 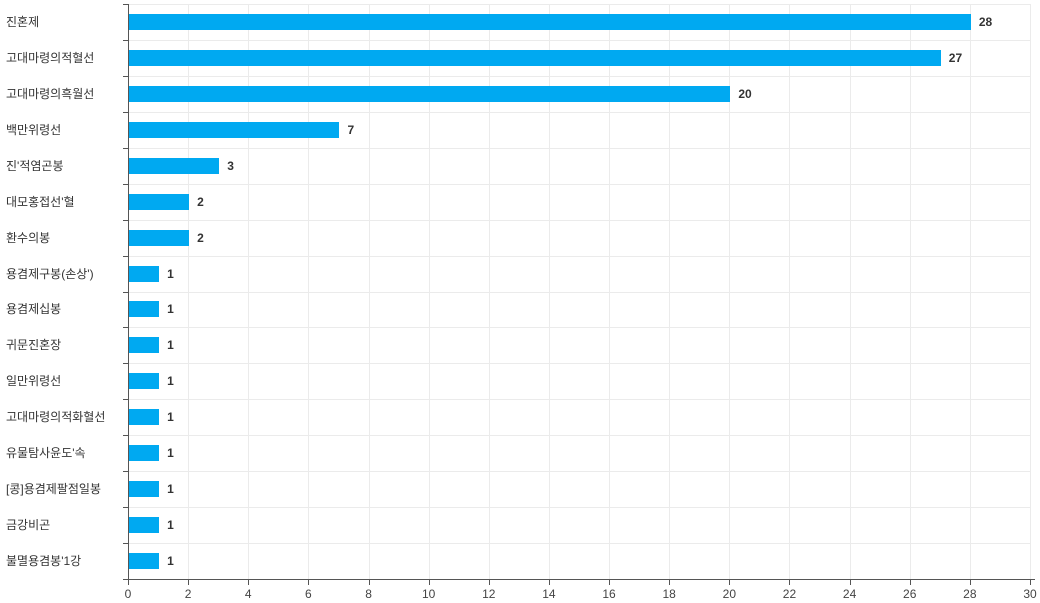 What do you see at coordinates (970, 594) in the screenshot?
I see `x-tick-label: 28` at bounding box center [970, 594].